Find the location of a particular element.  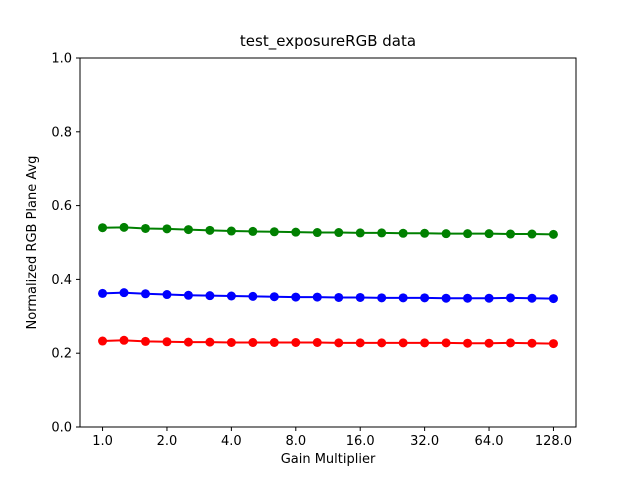

y-tick-label: 1.0 is located at coordinates (61, 59).